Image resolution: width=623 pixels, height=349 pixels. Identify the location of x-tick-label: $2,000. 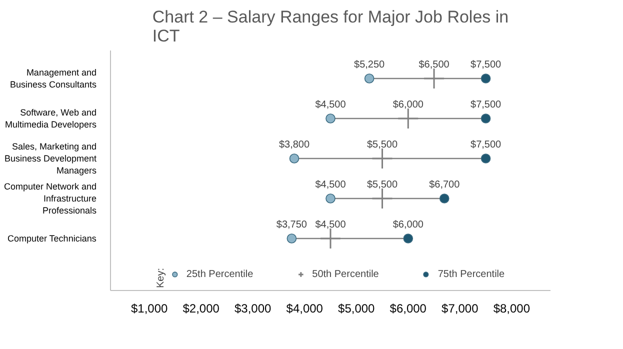
(201, 309).